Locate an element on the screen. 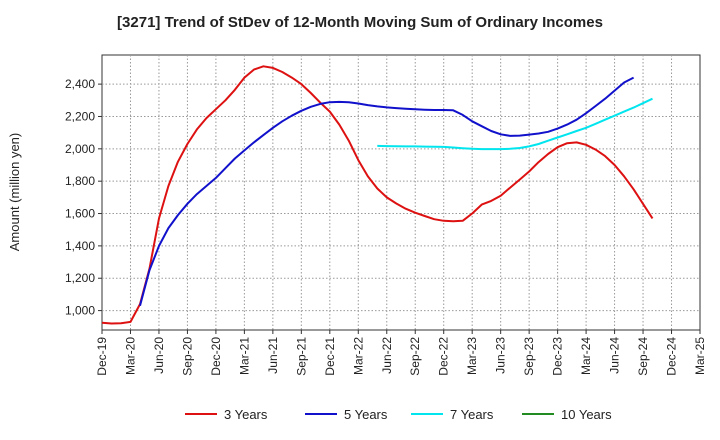 This screenshot has width=720, height=440. y-tick-label: 2,400 is located at coordinates (80, 84).